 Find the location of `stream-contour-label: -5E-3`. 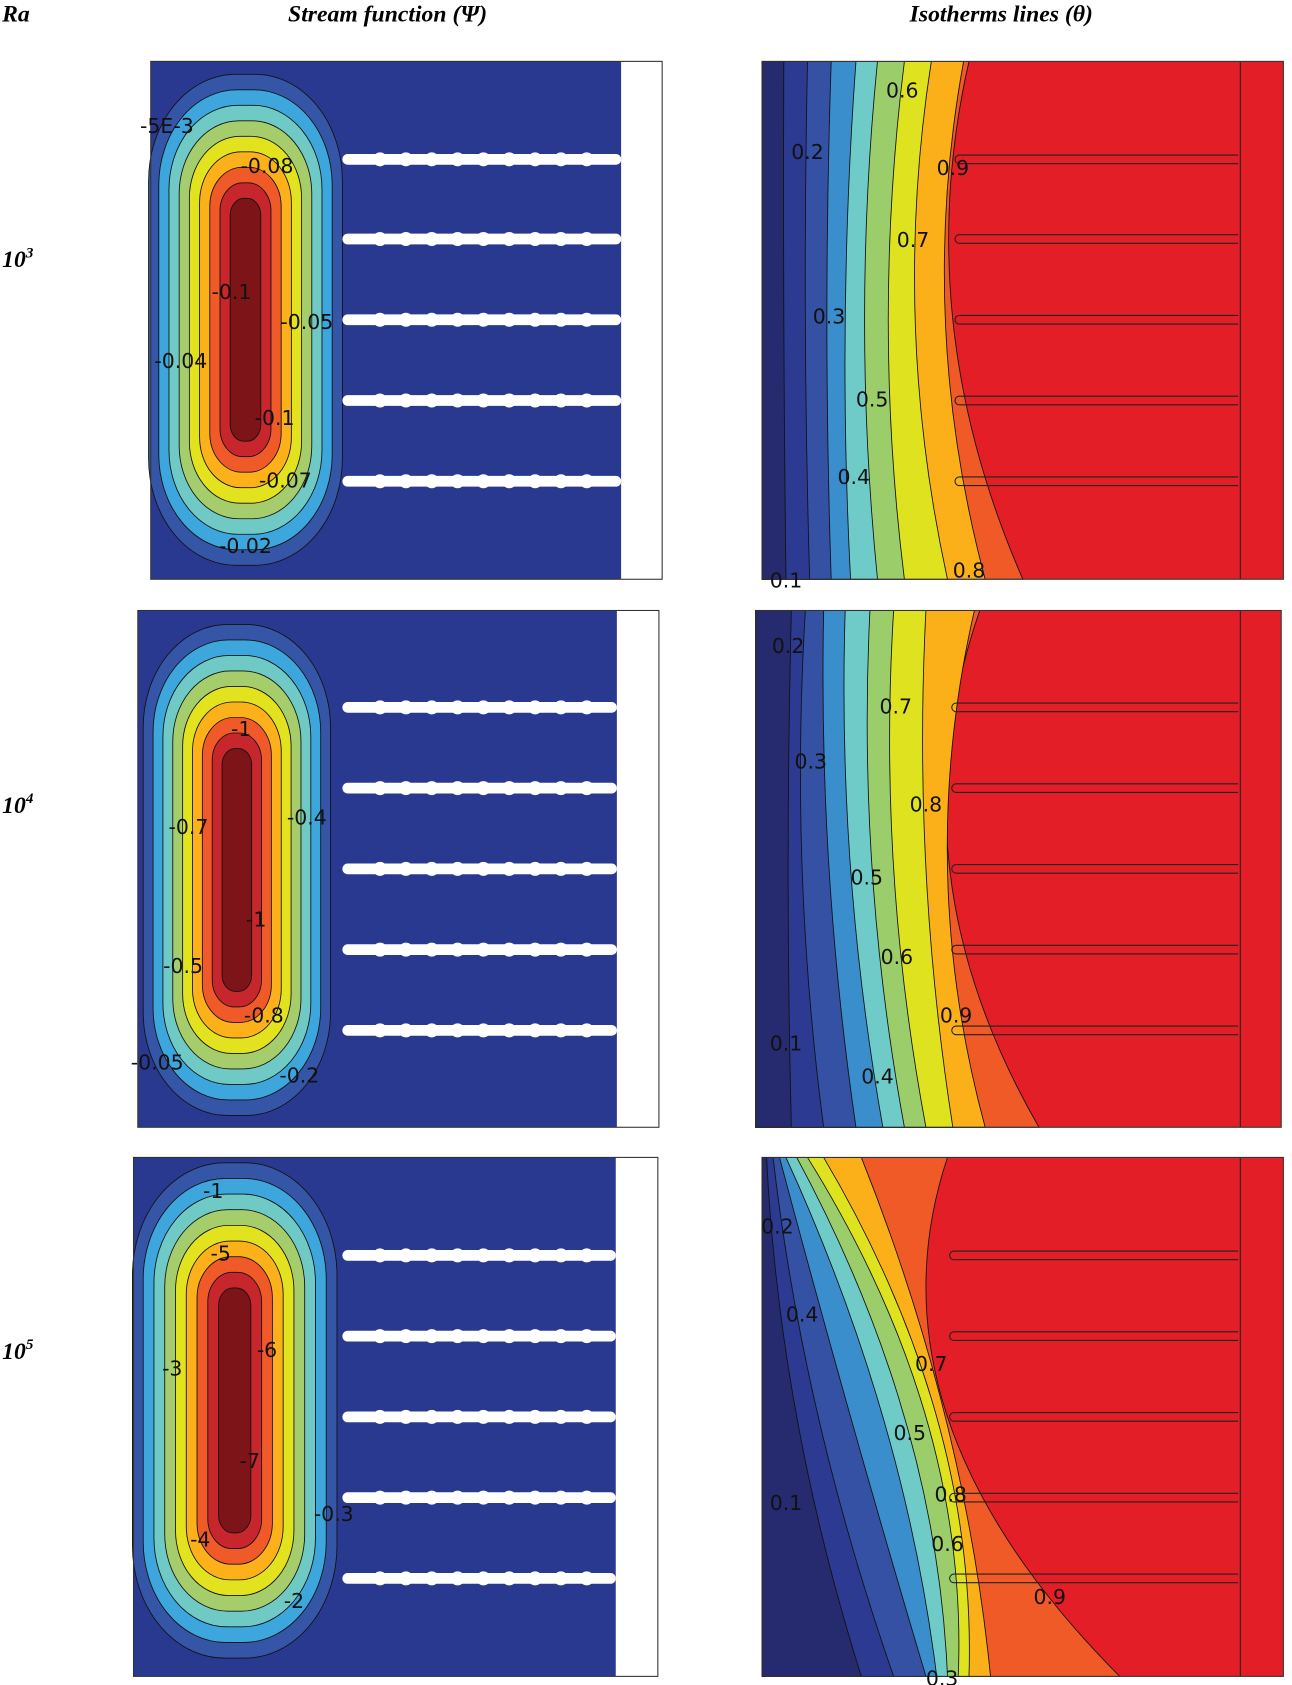

stream-contour-label: -5E-3 is located at coordinates (167, 126).